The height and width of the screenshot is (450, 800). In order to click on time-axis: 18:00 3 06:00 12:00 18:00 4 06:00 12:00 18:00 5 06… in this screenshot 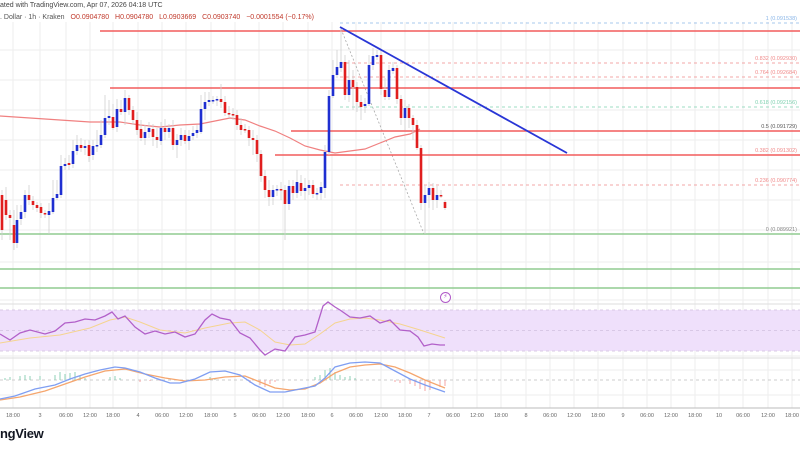, I will do `click(402, 416)`.